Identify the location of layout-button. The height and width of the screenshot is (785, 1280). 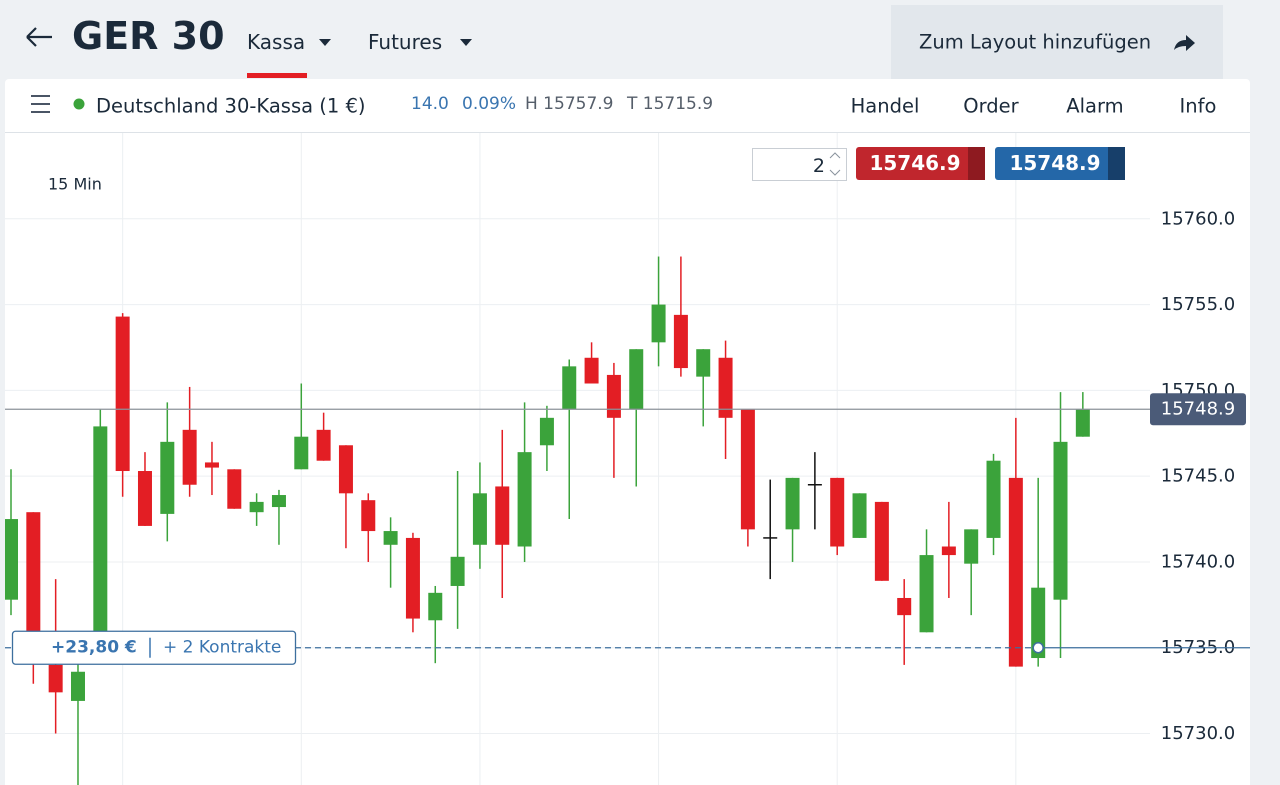
(1057, 43).